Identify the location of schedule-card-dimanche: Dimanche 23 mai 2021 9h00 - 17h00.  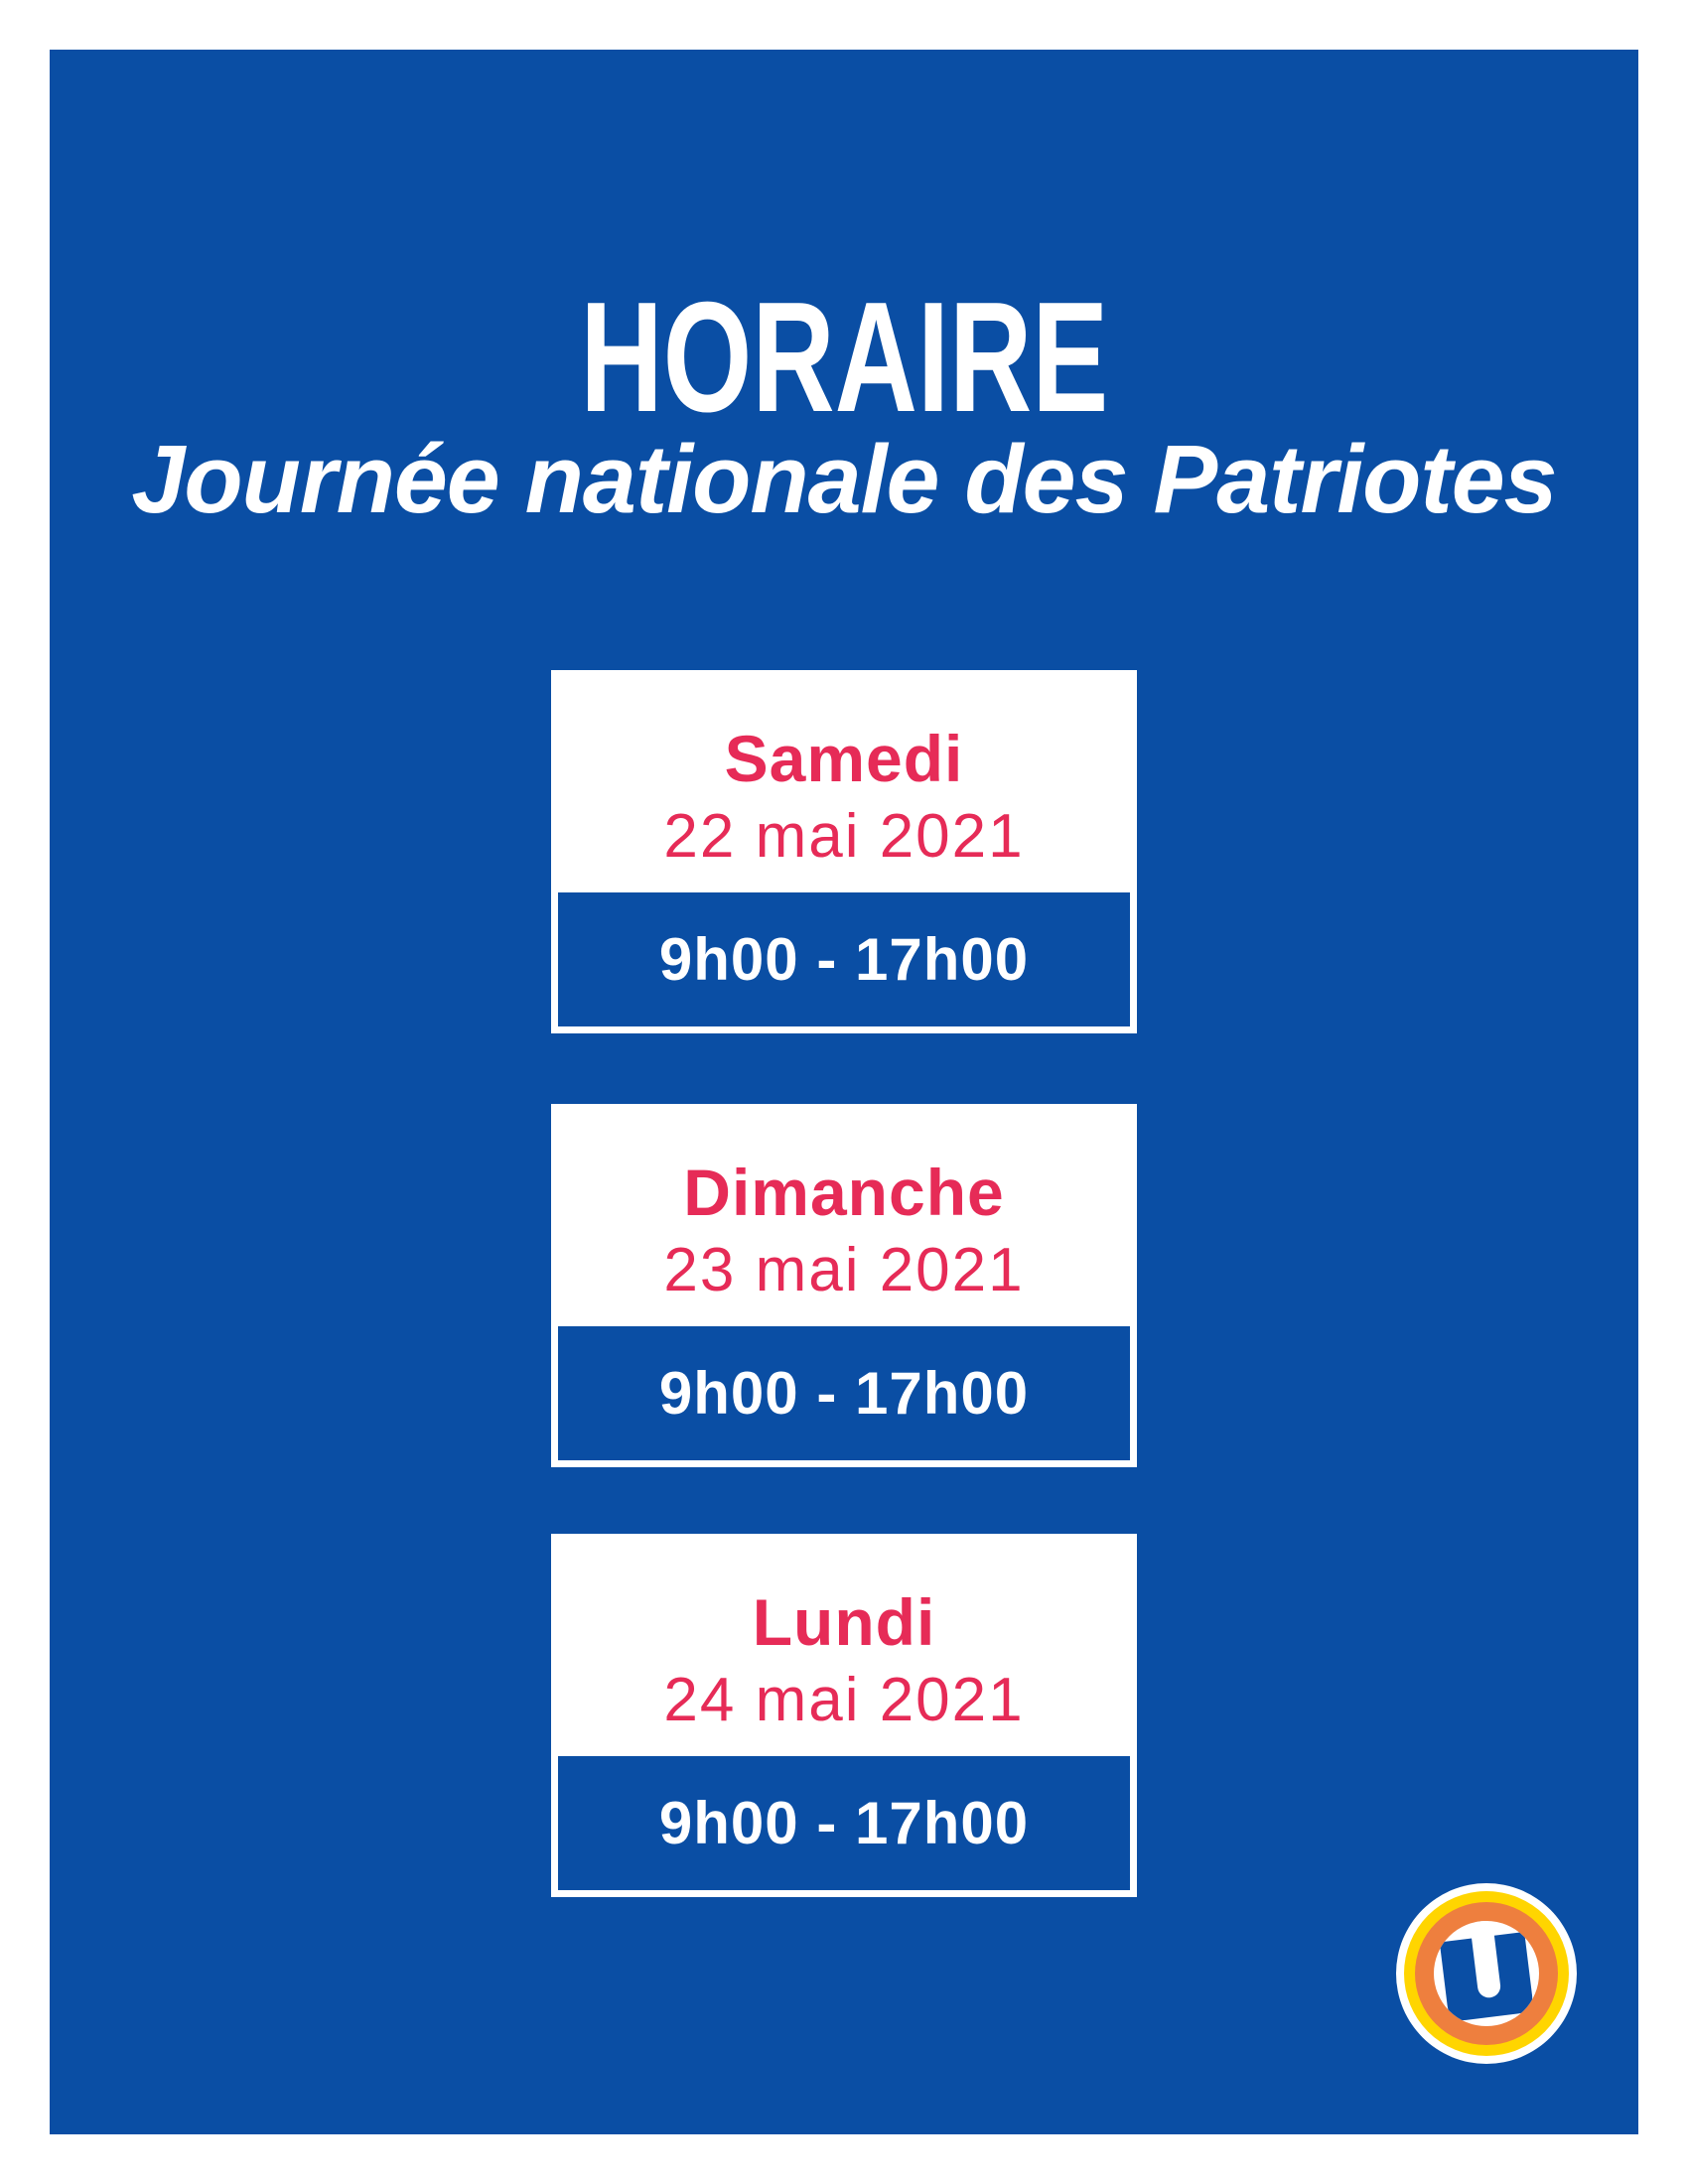
(844, 1285).